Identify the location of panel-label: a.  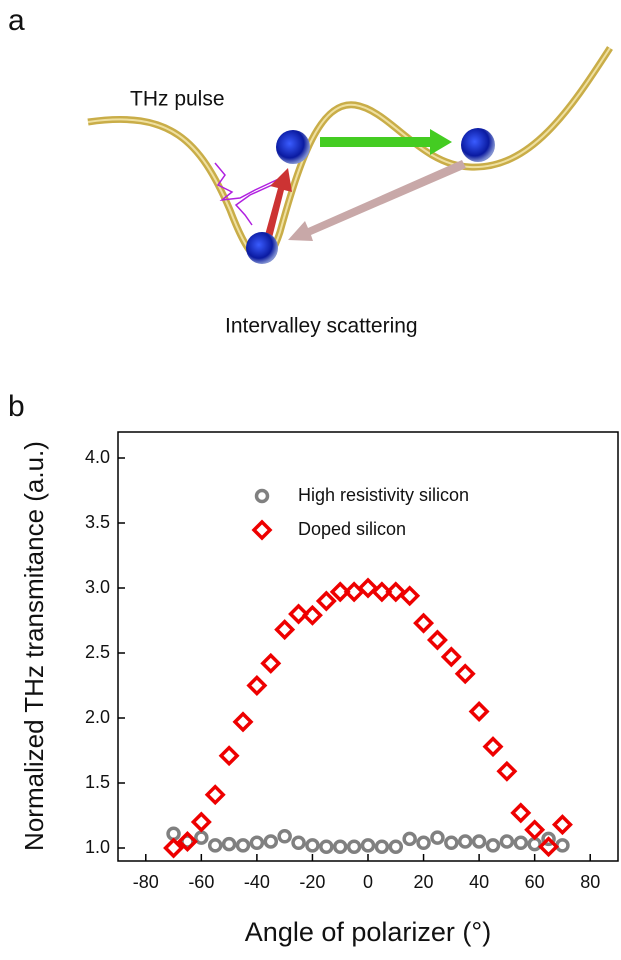
(16, 20).